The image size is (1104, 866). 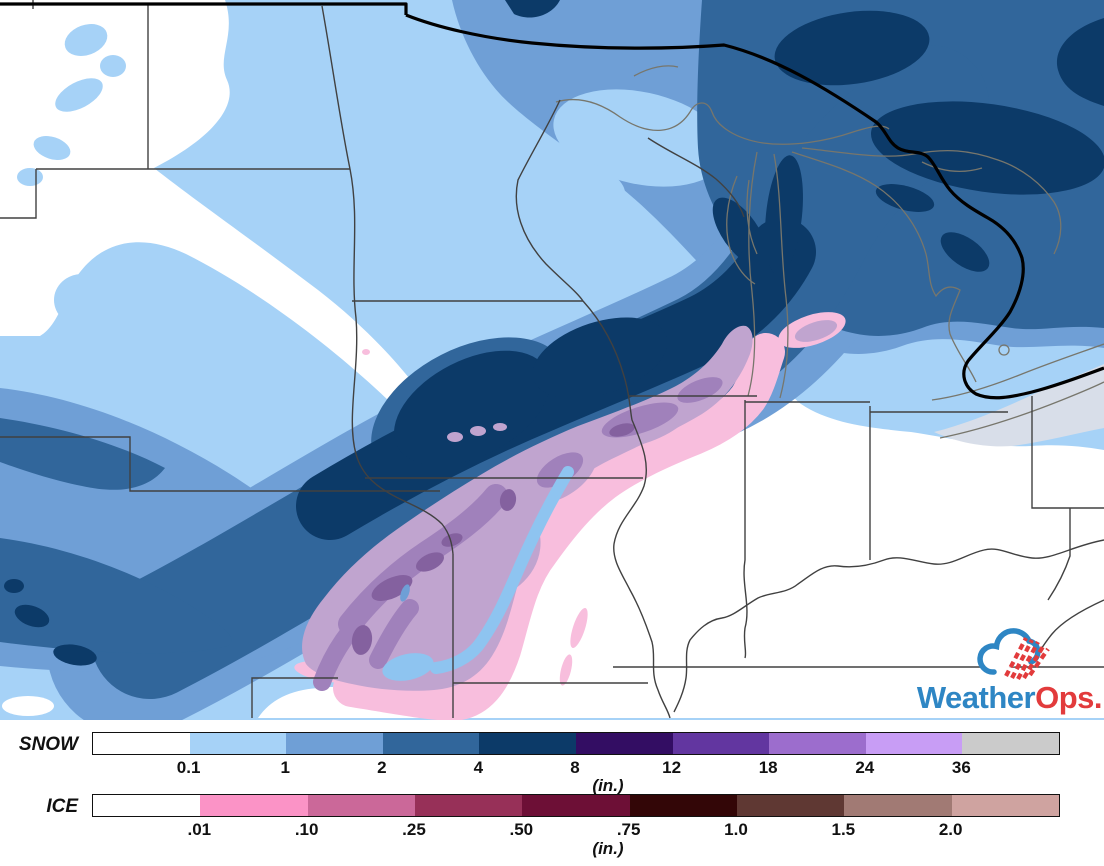 I want to click on state-border-ohio-river, so click(x=888, y=626).